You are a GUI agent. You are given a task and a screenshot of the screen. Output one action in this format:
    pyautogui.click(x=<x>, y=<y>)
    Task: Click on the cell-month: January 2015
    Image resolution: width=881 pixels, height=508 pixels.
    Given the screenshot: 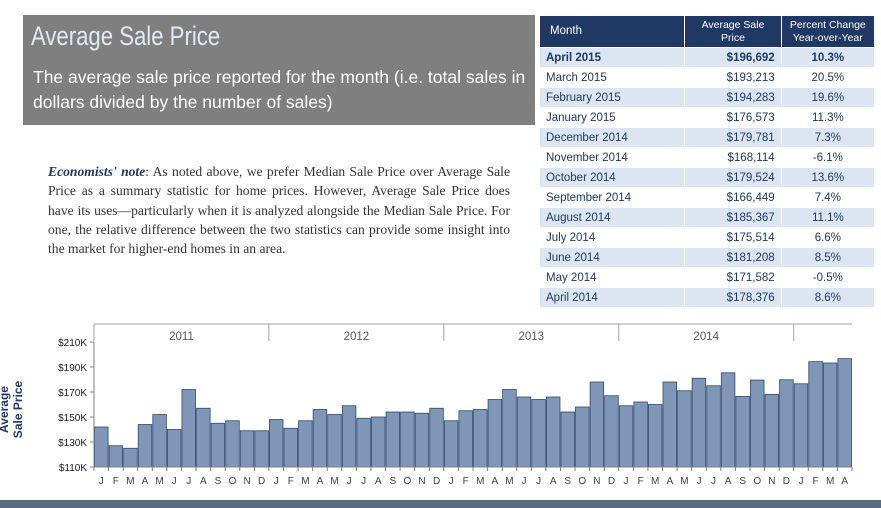 What is the action you would take?
    pyautogui.click(x=612, y=117)
    